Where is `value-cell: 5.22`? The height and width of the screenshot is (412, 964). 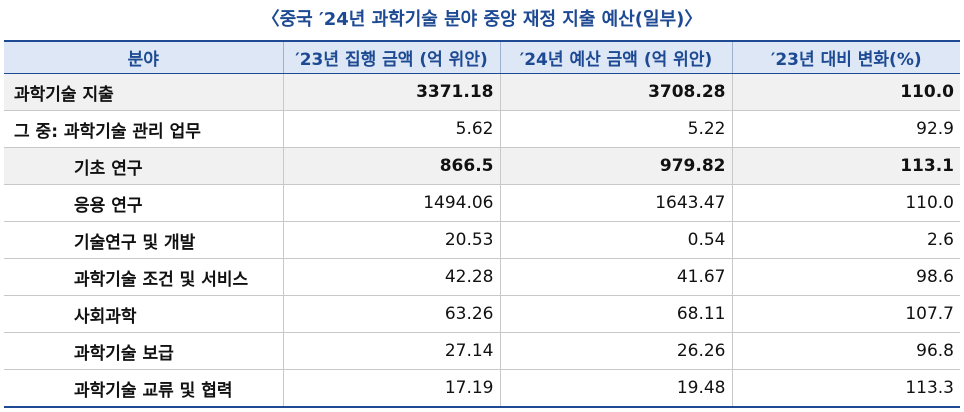 value-cell: 5.22 is located at coordinates (615, 129).